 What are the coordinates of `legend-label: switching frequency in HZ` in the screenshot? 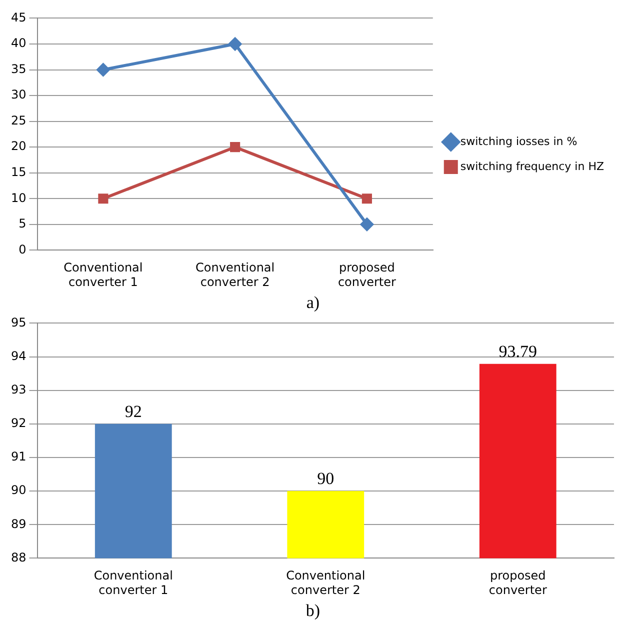 It's located at (532, 166).